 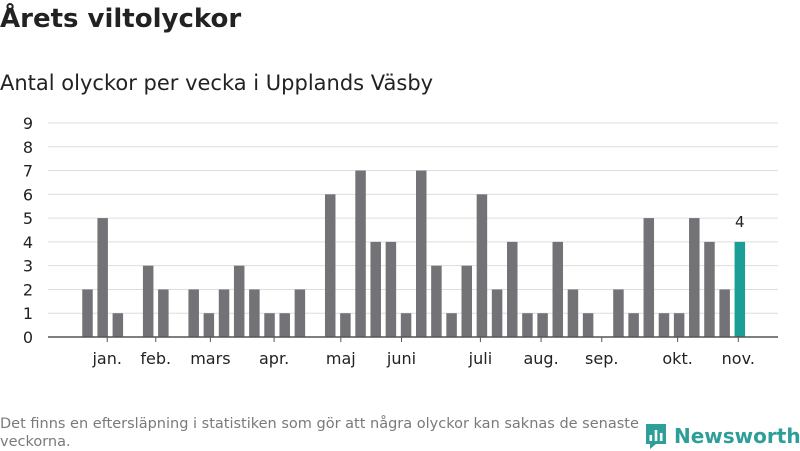 What do you see at coordinates (28, 337) in the screenshot?
I see `y-tick-label: 0` at bounding box center [28, 337].